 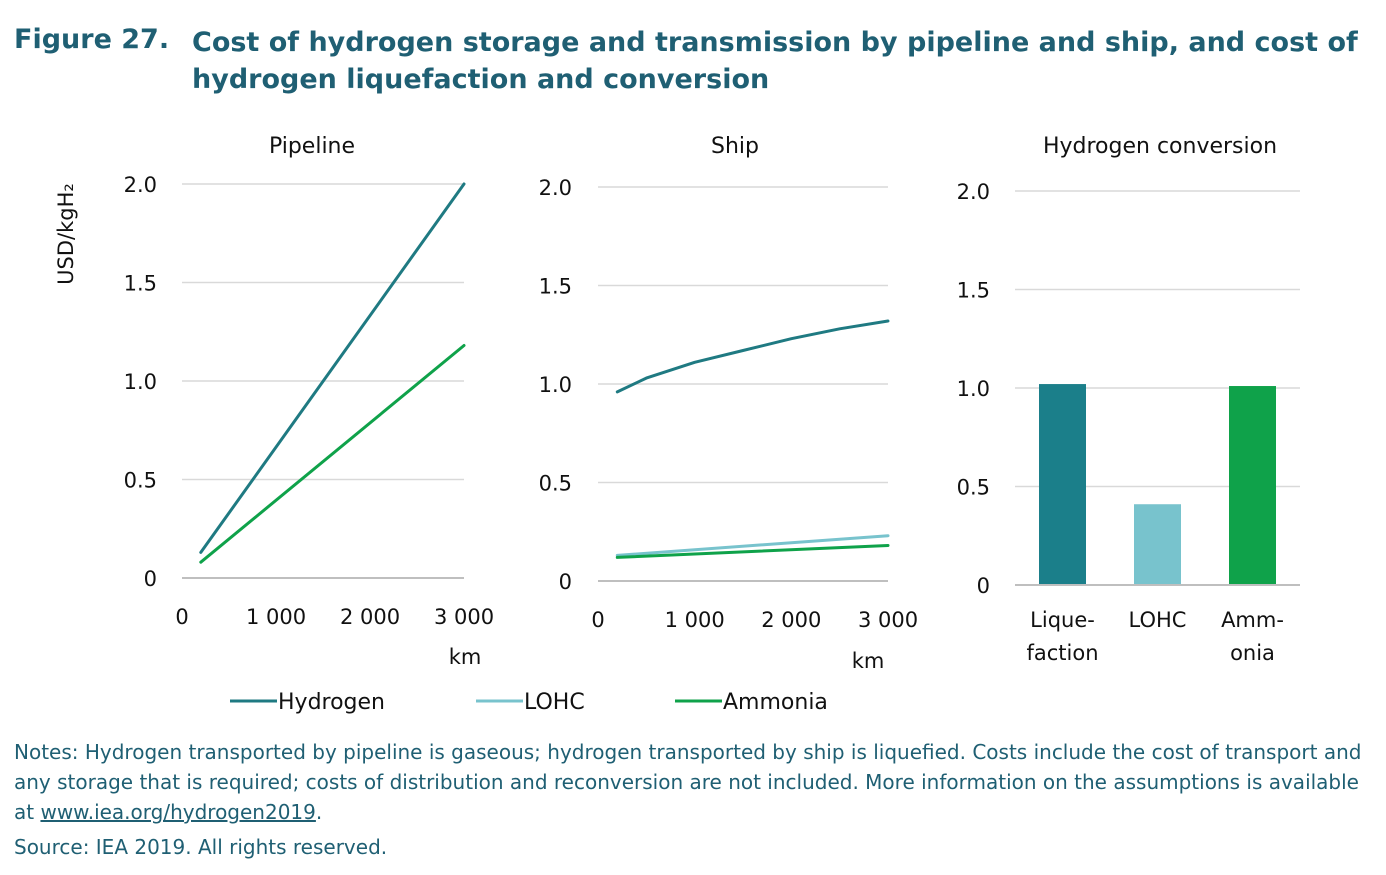 What do you see at coordinates (1252, 653) in the screenshot?
I see `bar-category-label-2-1: onia` at bounding box center [1252, 653].